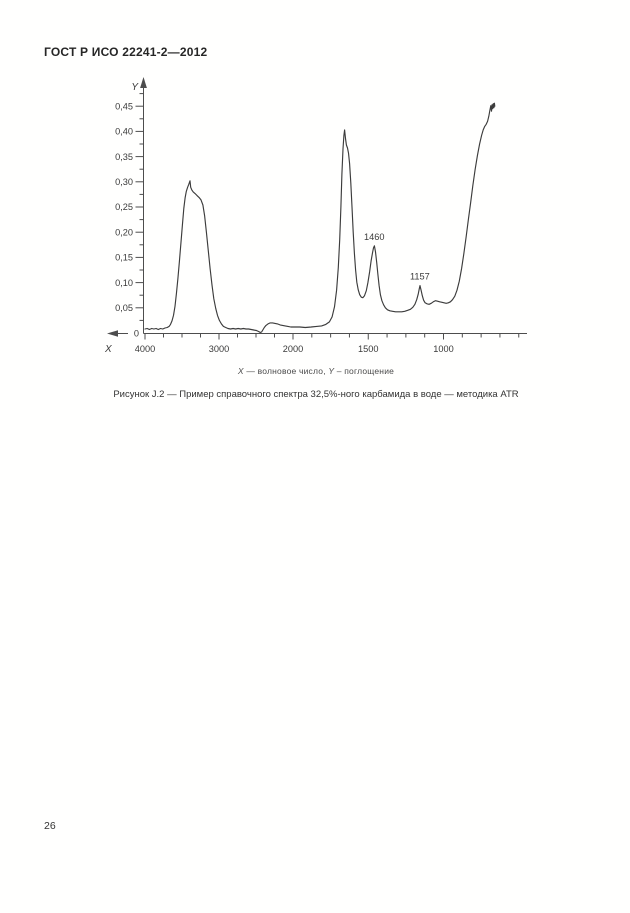 Image resolution: width=630 pixels, height=913 pixels. Describe the element at coordinates (124, 182) in the screenshot. I see `y-tick-label: 0,30` at that location.